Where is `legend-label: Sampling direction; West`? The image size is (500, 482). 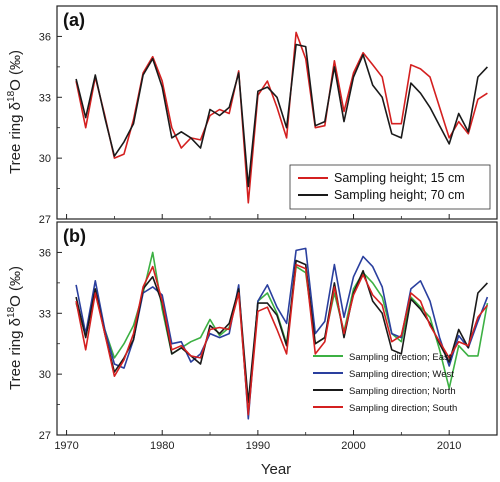
legend-label: Sampling direction; West is located at coordinates (401, 374).